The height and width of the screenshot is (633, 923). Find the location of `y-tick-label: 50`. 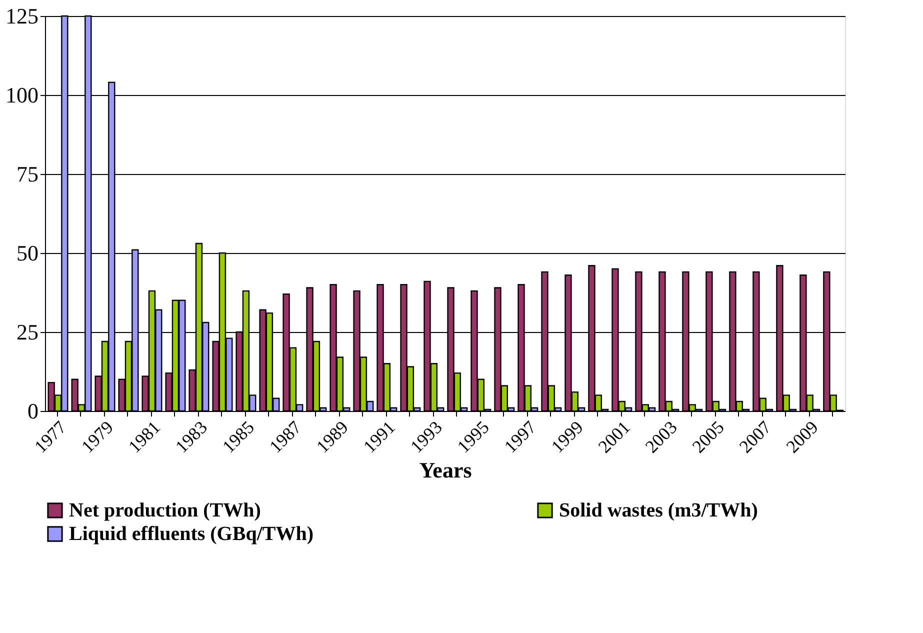

y-tick-label: 50 is located at coordinates (27, 253).